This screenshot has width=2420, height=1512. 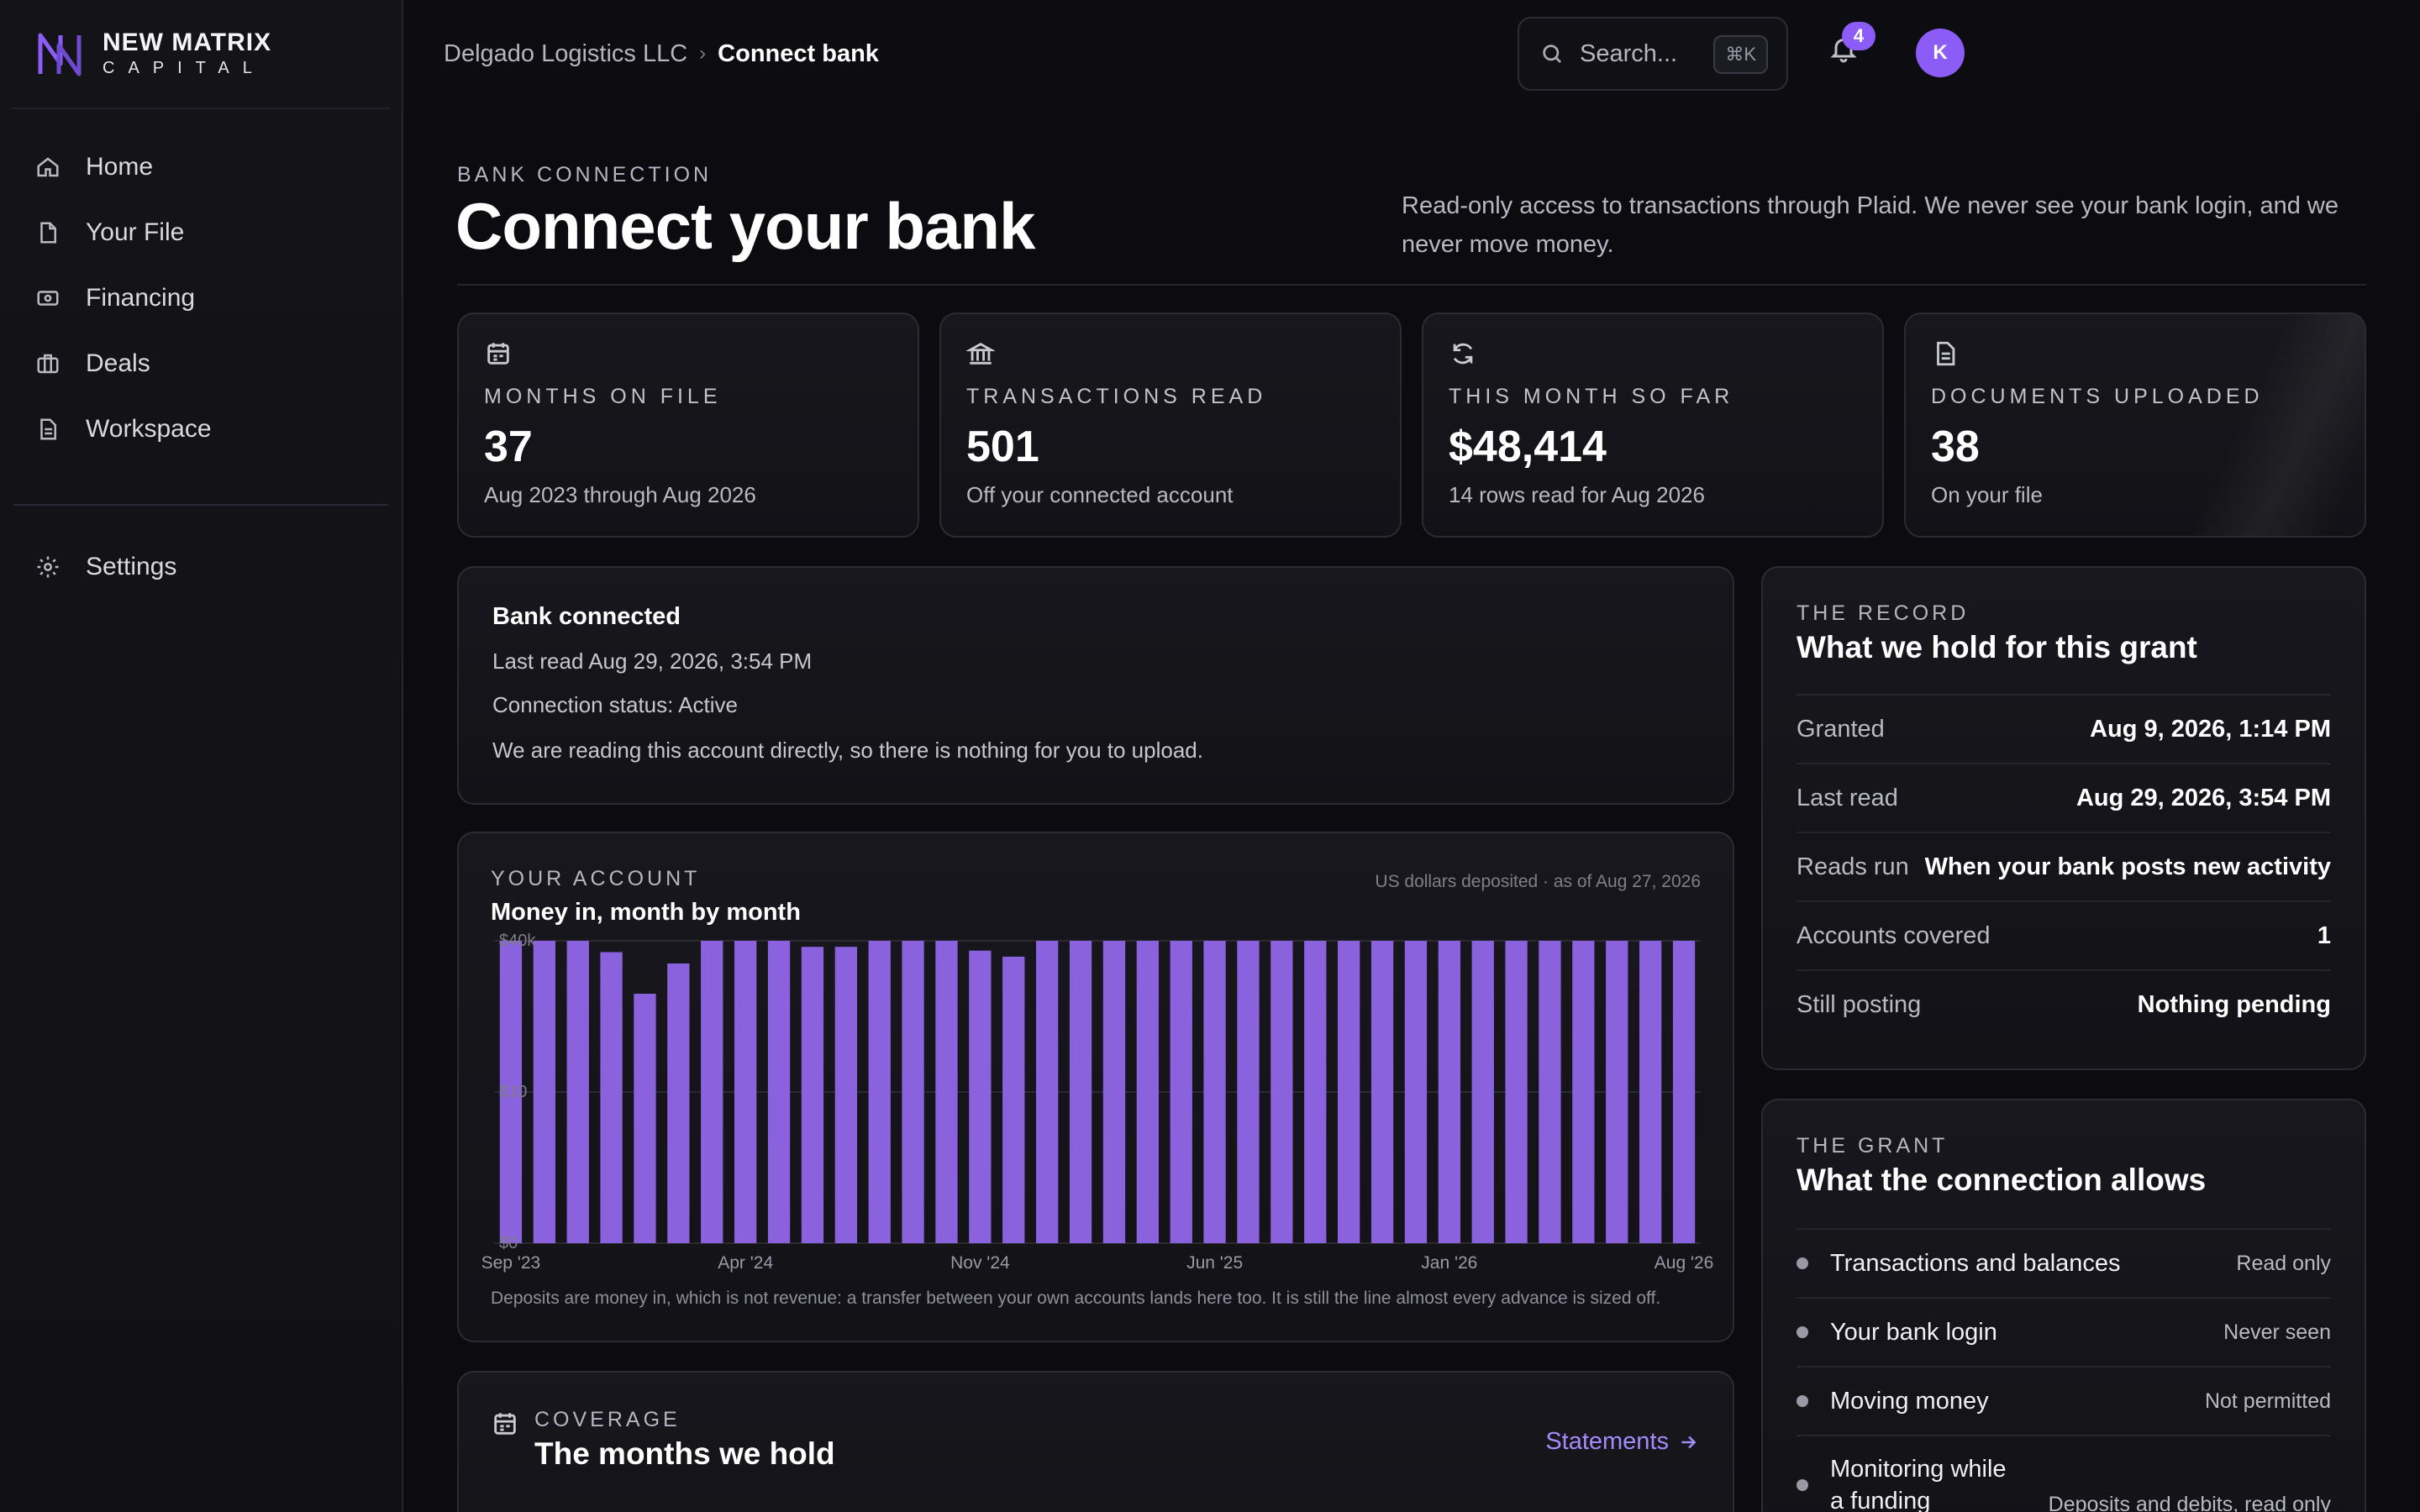 What do you see at coordinates (1976, 1263) in the screenshot?
I see `grant-label: Transactions and balances` at bounding box center [1976, 1263].